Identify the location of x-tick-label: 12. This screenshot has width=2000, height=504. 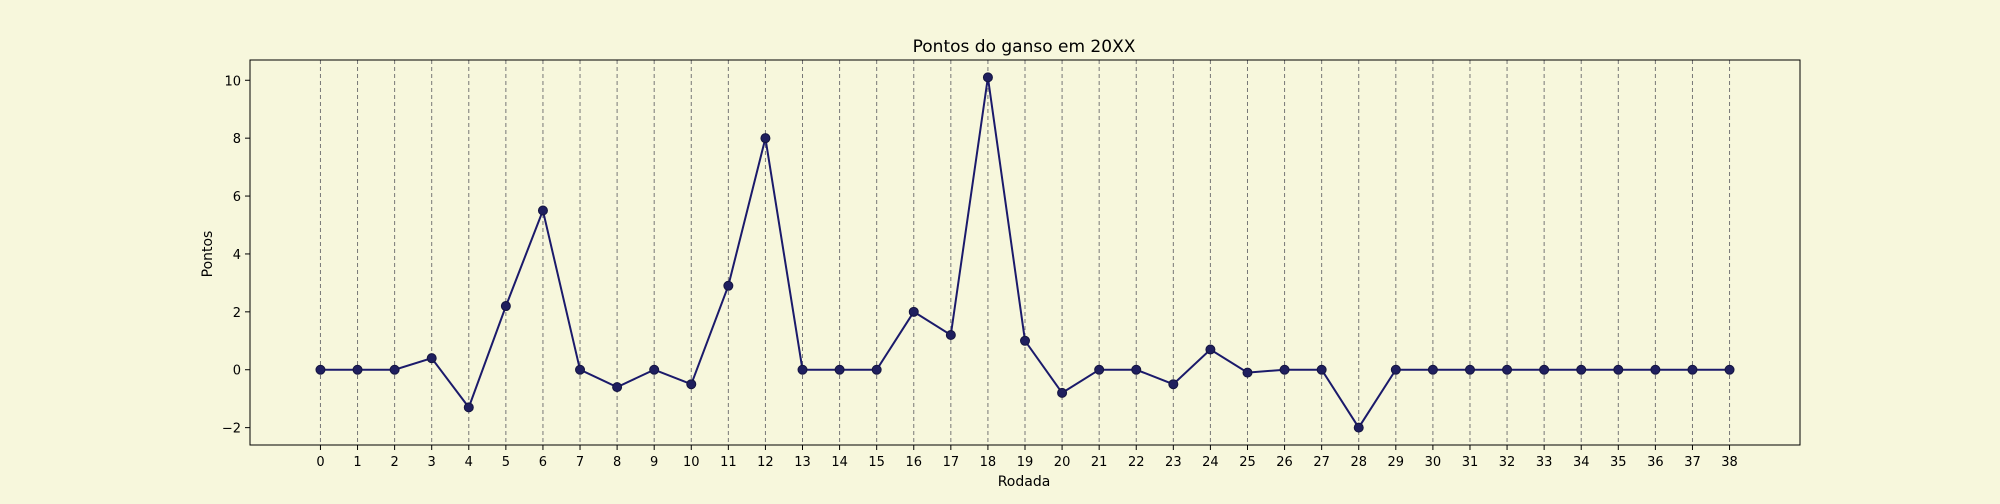
(765, 462).